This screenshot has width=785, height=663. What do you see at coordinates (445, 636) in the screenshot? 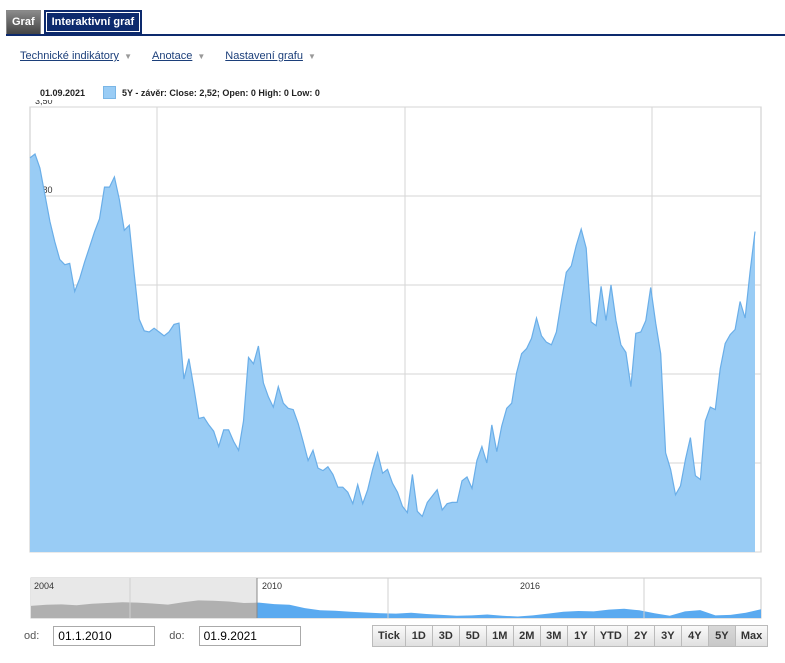
I see `range-button-3d: 3D` at bounding box center [445, 636].